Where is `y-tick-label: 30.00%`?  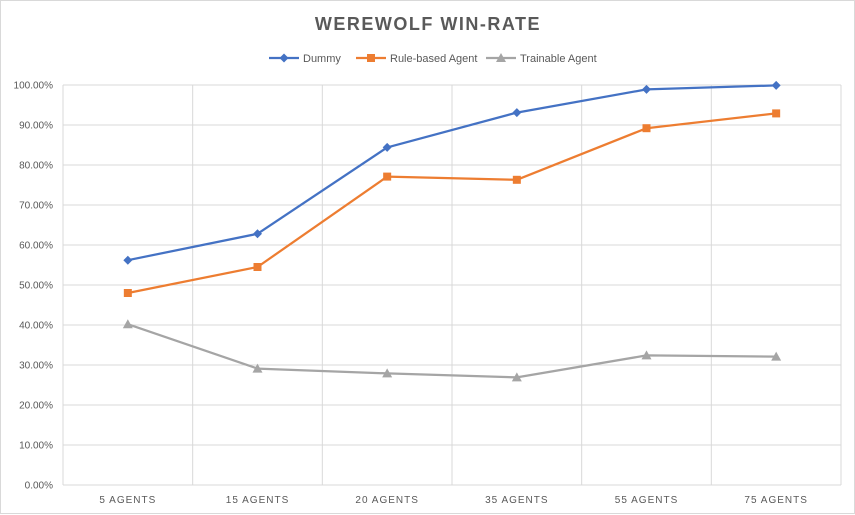 y-tick-label: 30.00% is located at coordinates (36, 366).